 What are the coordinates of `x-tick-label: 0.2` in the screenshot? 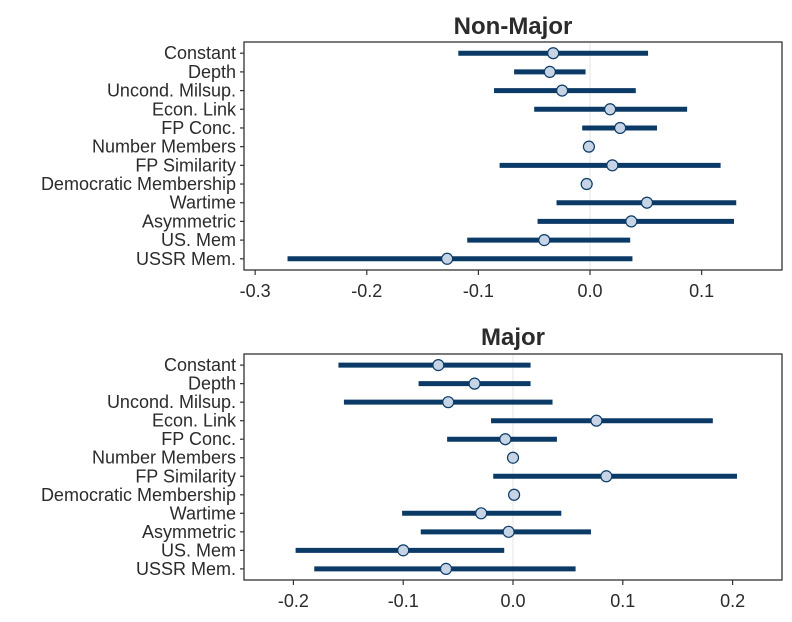 It's located at (732, 601).